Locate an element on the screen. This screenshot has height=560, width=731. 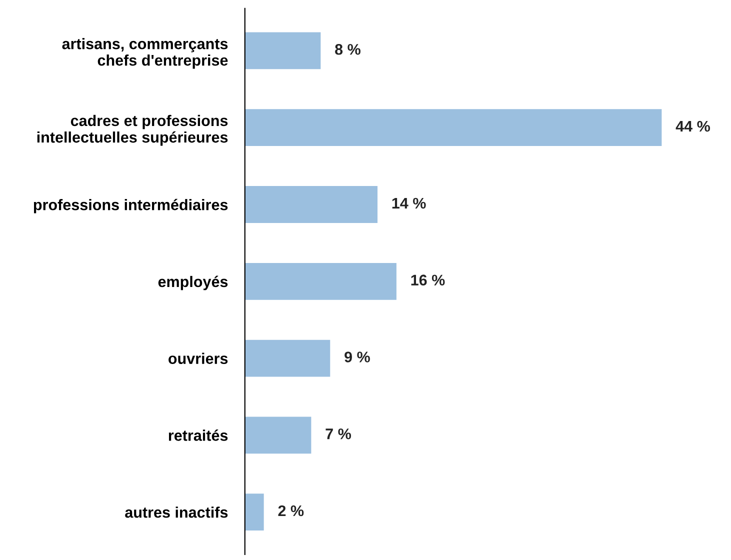
y-tick-label: professions intermédiaires is located at coordinates (131, 206).